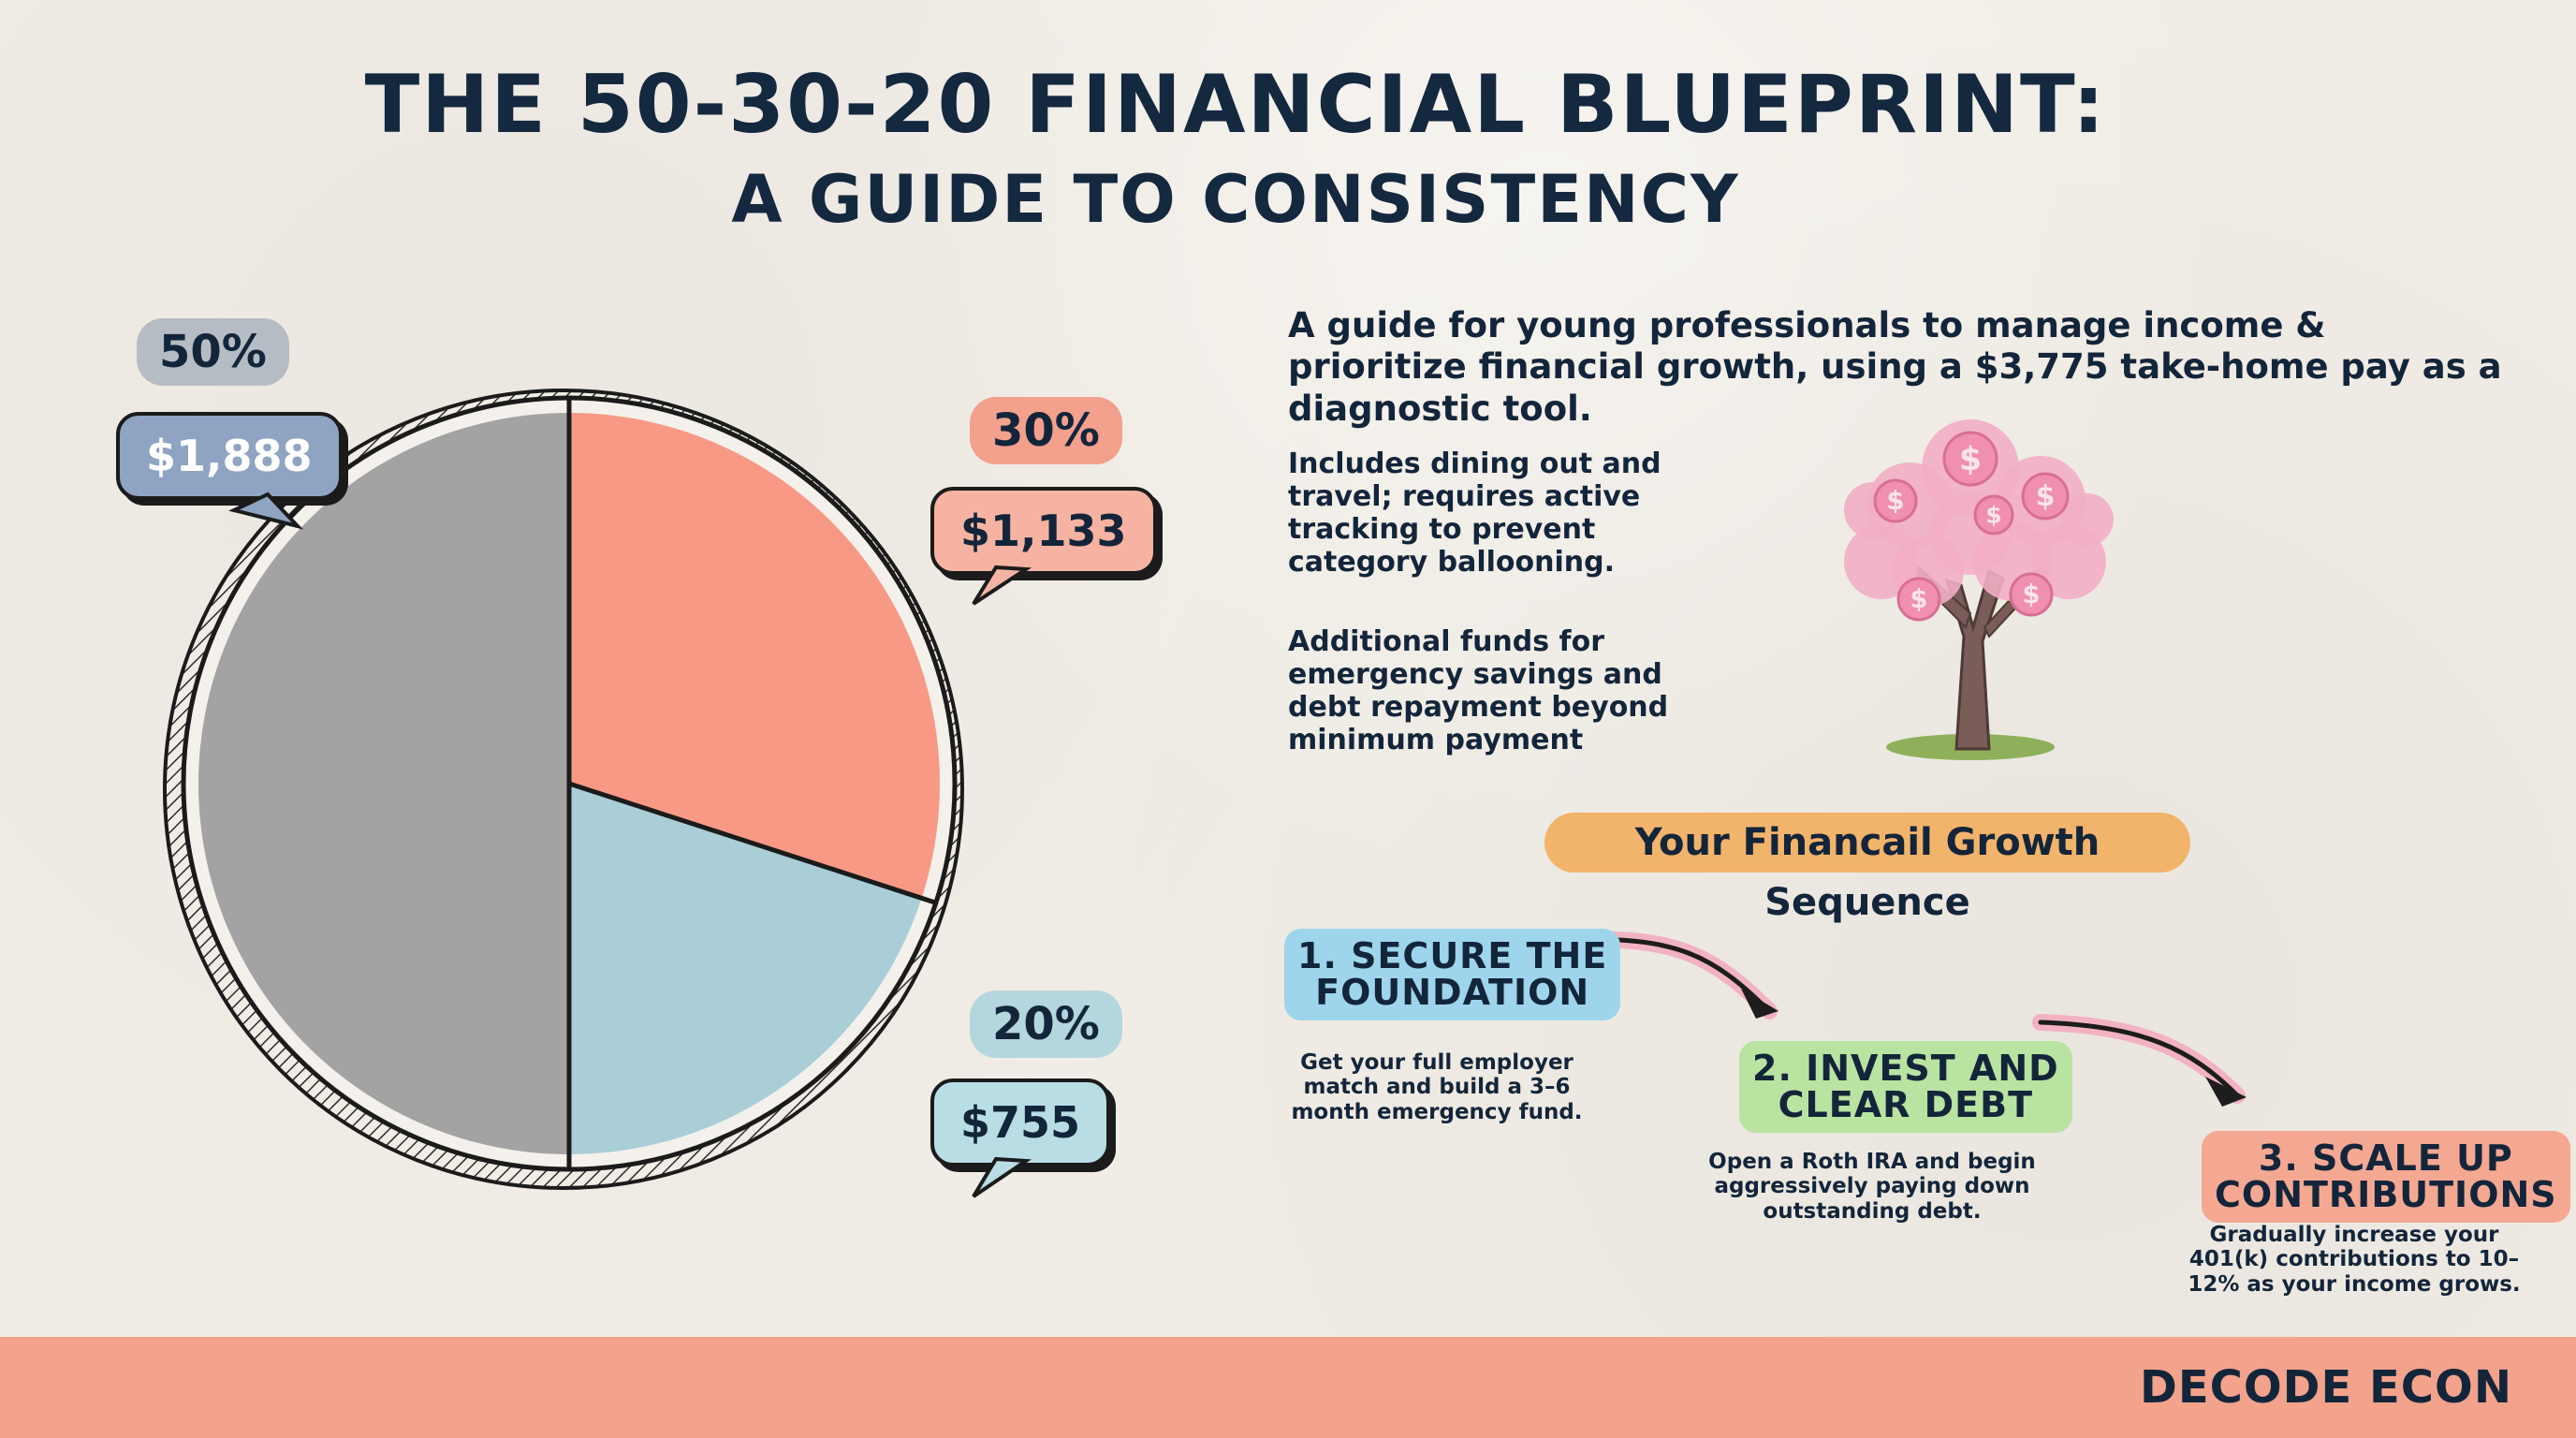 The image size is (2576, 1438). What do you see at coordinates (1043, 531) in the screenshot?
I see `wants-amount-bubble: $1,133` at bounding box center [1043, 531].